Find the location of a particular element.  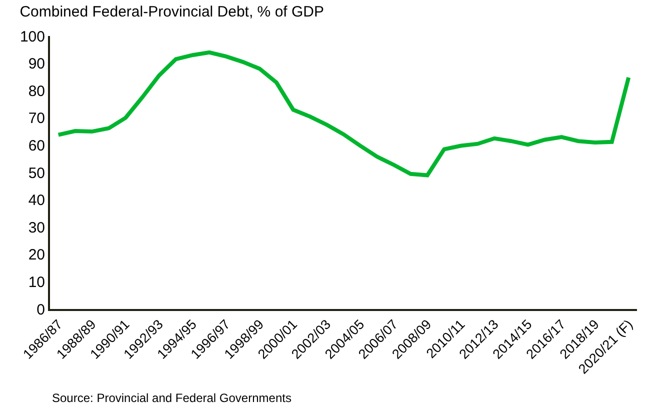

y-tick-label: 40 is located at coordinates (36, 201).